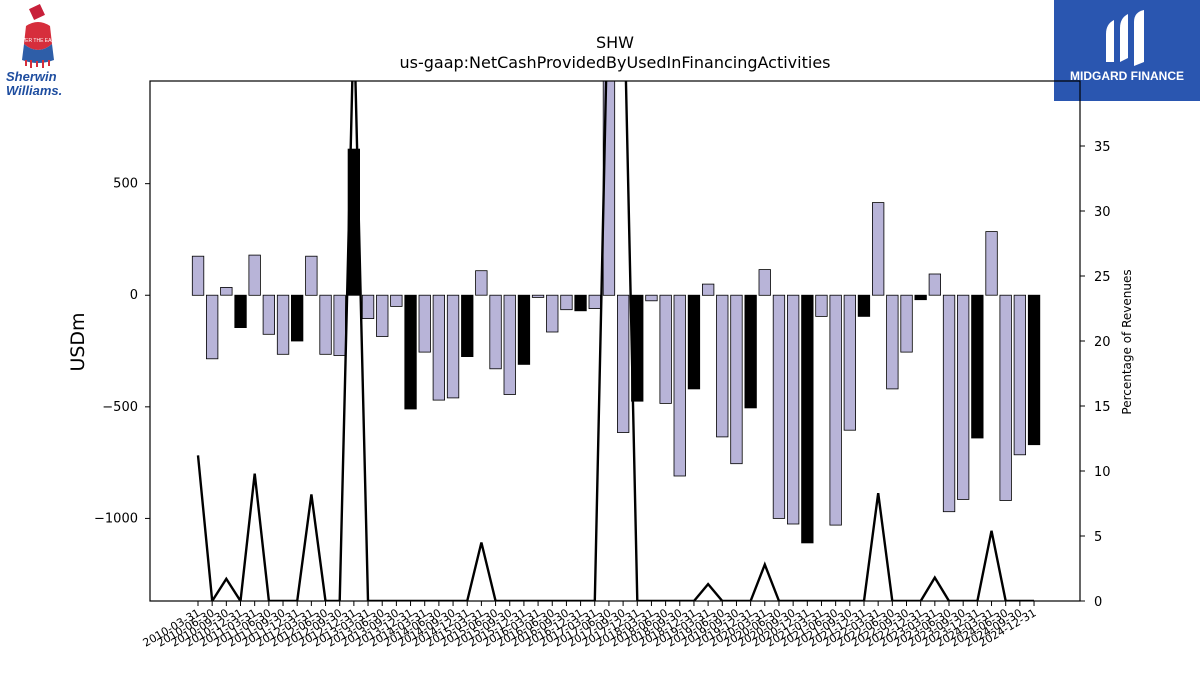 The height and width of the screenshot is (675, 1200). I want to click on y2-axis-ticks: 0 5 10 15 20 25 30 35, so click(1095, 375).